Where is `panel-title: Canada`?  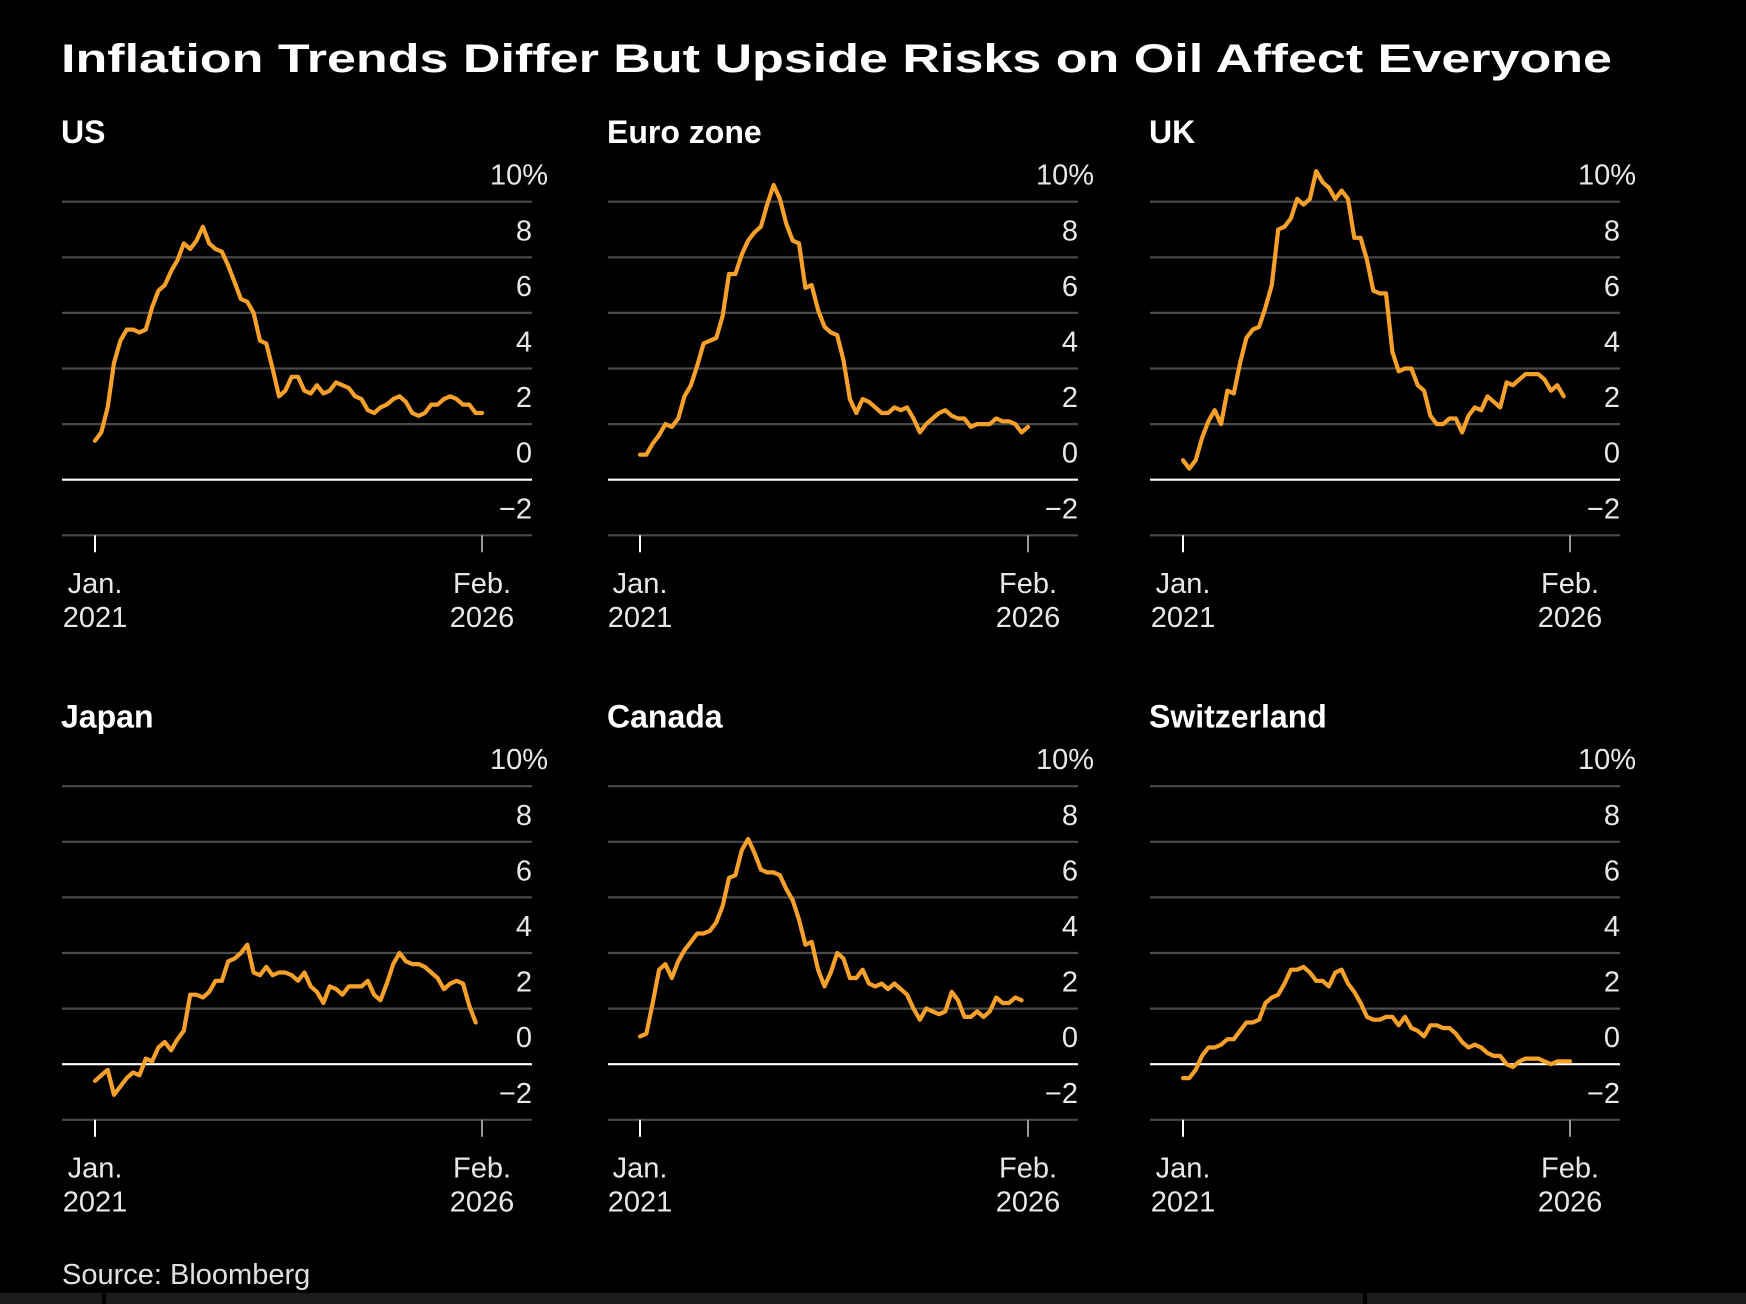 panel-title: Canada is located at coordinates (665, 717).